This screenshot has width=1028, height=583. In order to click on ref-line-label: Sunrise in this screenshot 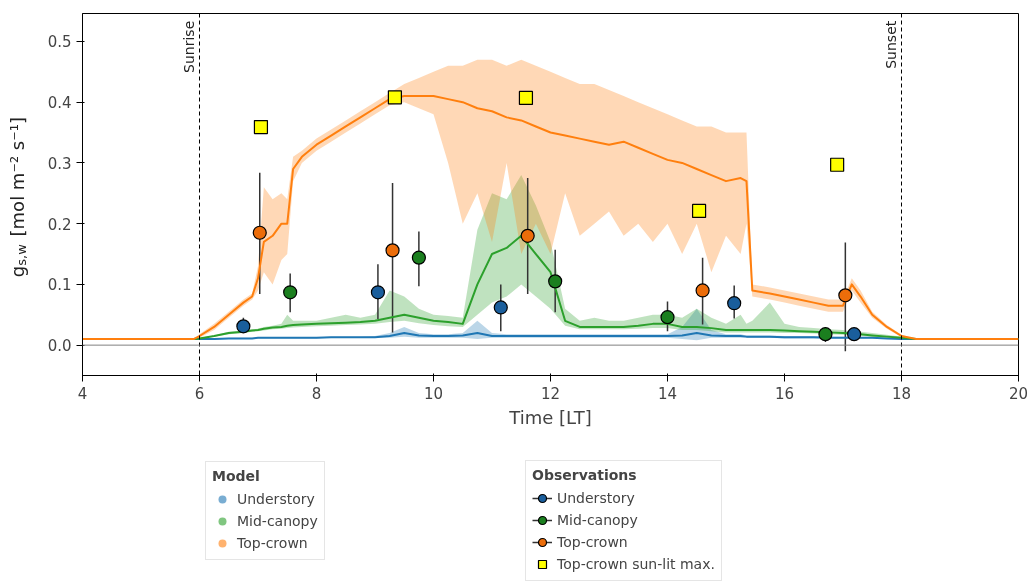, I will do `click(188, 46)`.